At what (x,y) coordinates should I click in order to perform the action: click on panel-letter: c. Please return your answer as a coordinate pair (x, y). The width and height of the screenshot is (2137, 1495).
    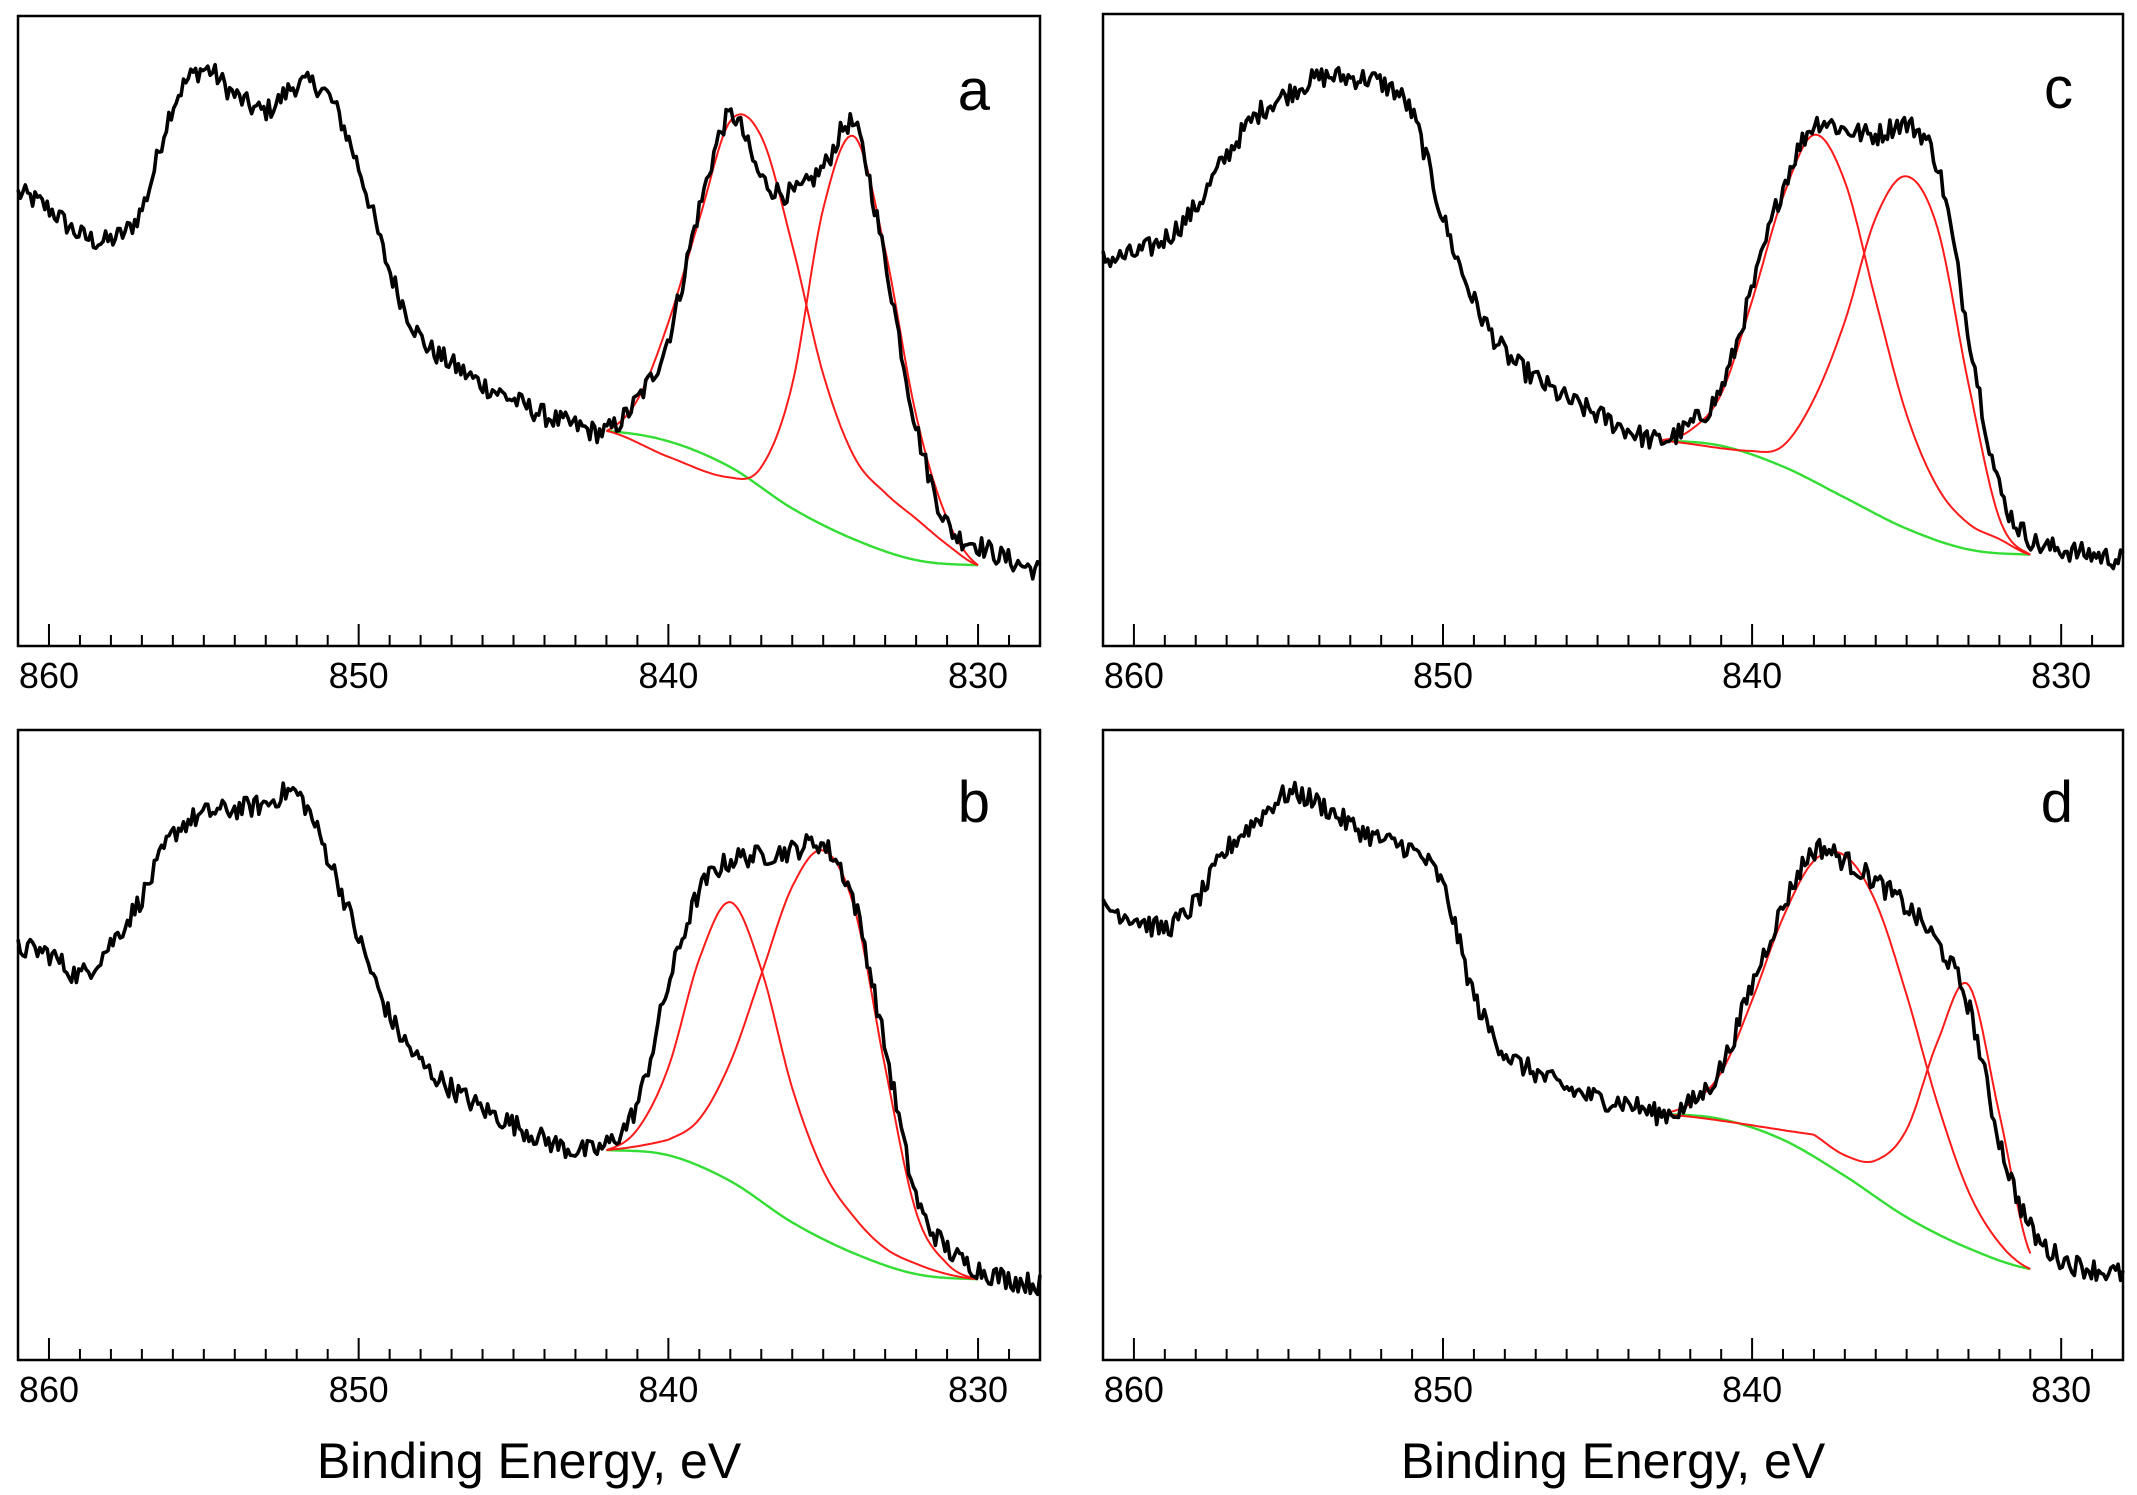
    Looking at the image, I should click on (2058, 88).